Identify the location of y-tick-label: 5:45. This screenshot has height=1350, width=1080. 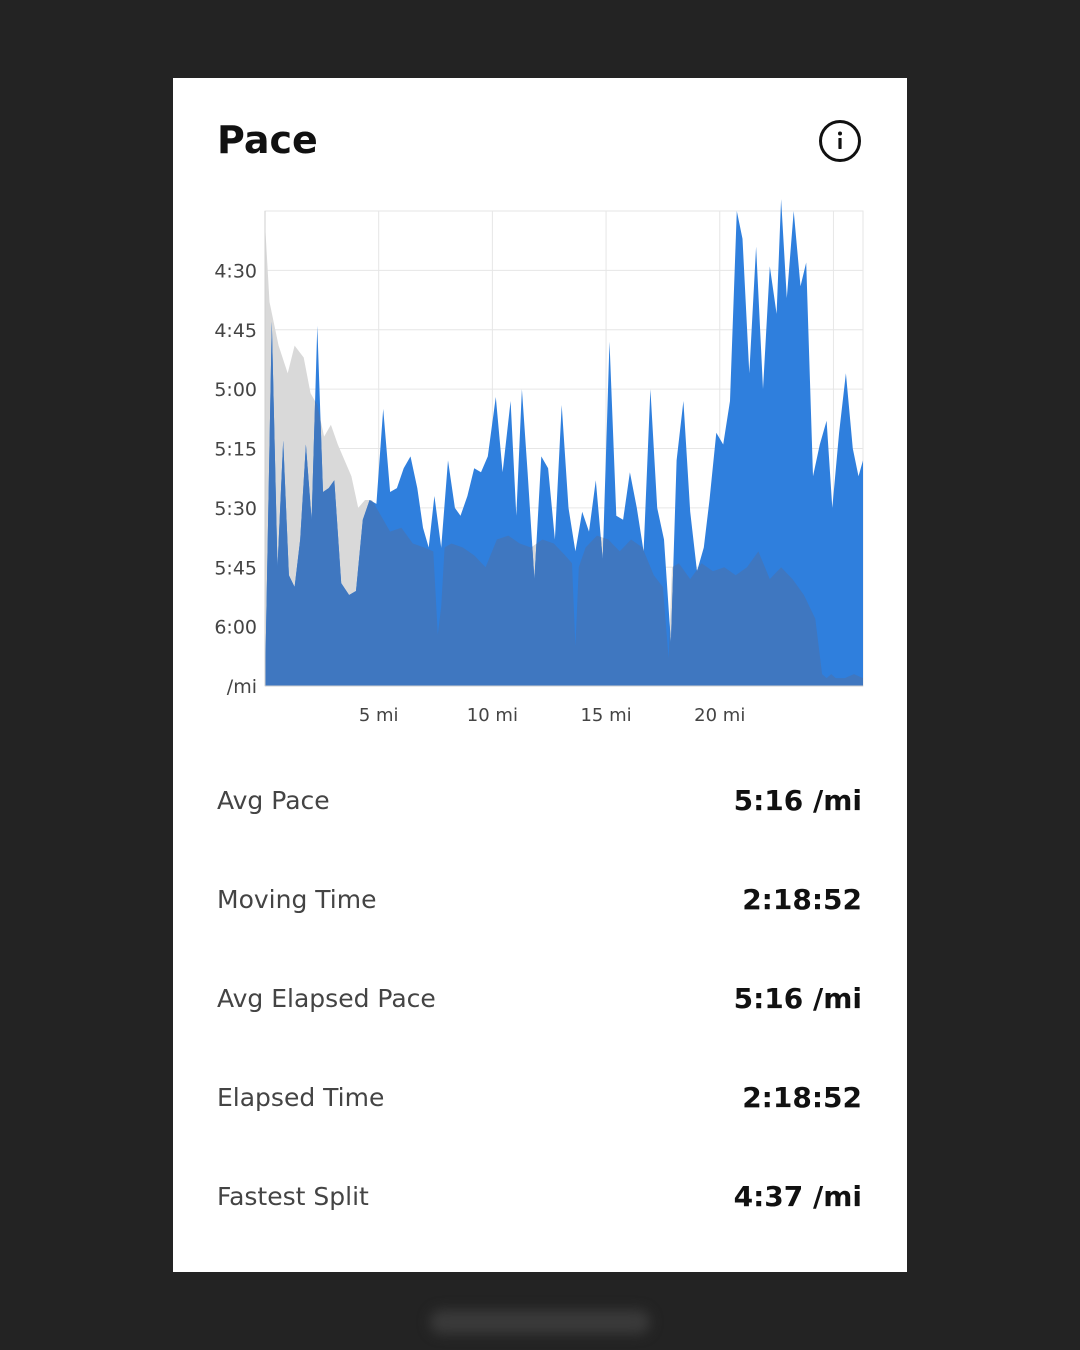
(235, 568).